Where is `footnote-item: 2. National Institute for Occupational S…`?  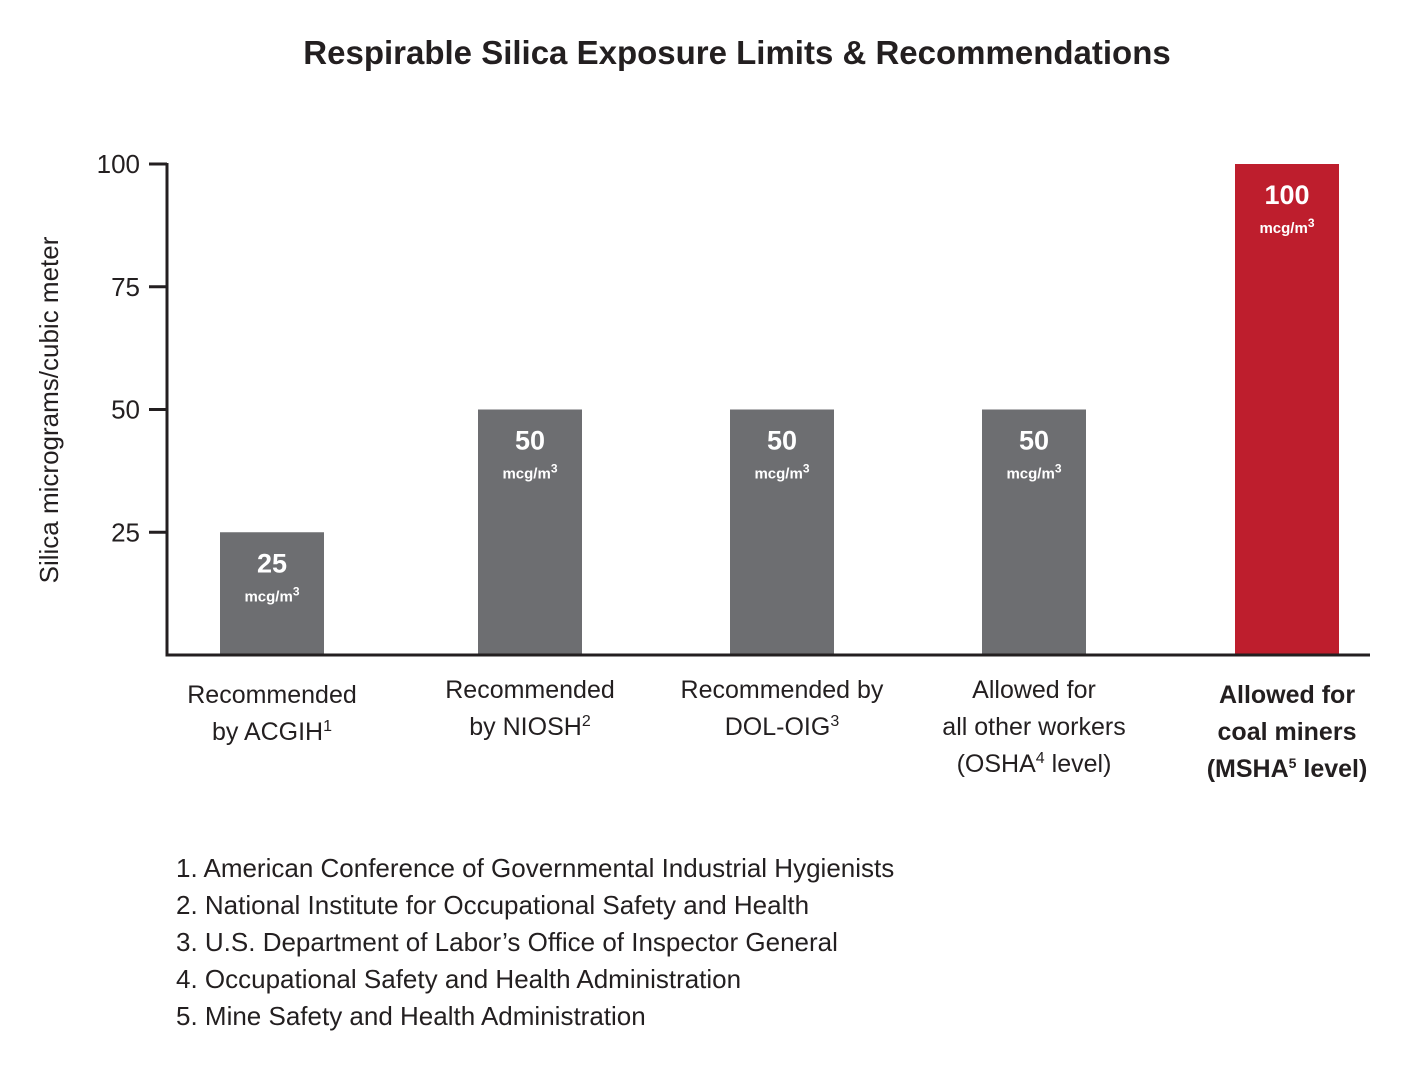 footnote-item: 2. National Institute for Occupational S… is located at coordinates (493, 905).